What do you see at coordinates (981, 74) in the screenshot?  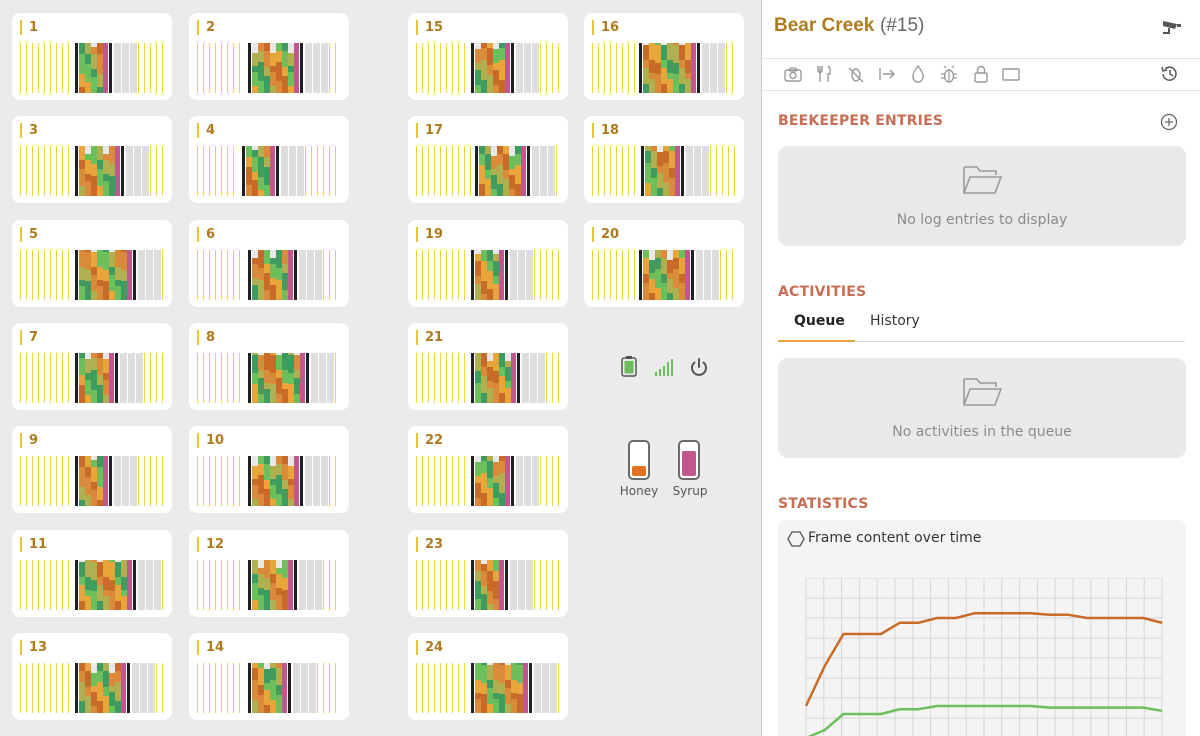 I see `lock-icon` at bounding box center [981, 74].